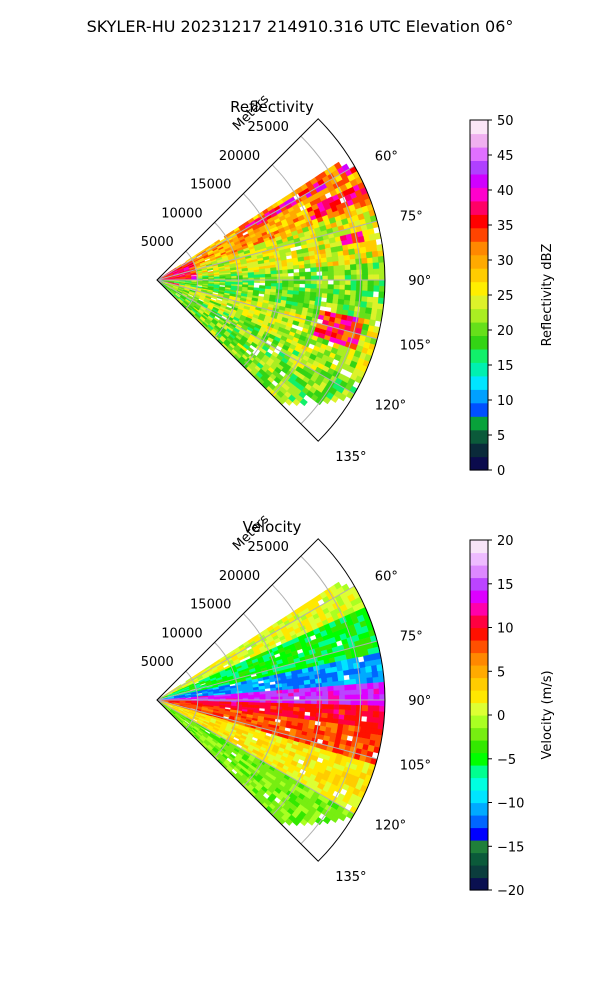 This screenshot has height=1000, width=600. Describe the element at coordinates (505, 296) in the screenshot. I see `colorbar-tick-label: 25` at that location.